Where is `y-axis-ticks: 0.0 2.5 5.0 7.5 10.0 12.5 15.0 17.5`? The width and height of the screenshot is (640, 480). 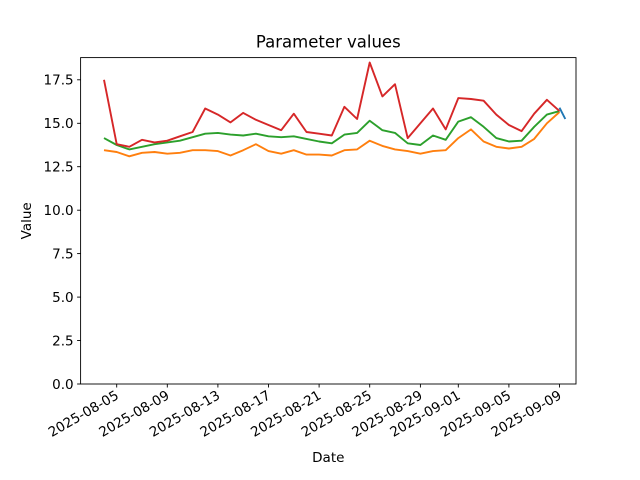
y-axis-ticks: 0.0 2.5 5.0 7.5 10.0 12.5 15.0 17.5 is located at coordinates (62, 233).